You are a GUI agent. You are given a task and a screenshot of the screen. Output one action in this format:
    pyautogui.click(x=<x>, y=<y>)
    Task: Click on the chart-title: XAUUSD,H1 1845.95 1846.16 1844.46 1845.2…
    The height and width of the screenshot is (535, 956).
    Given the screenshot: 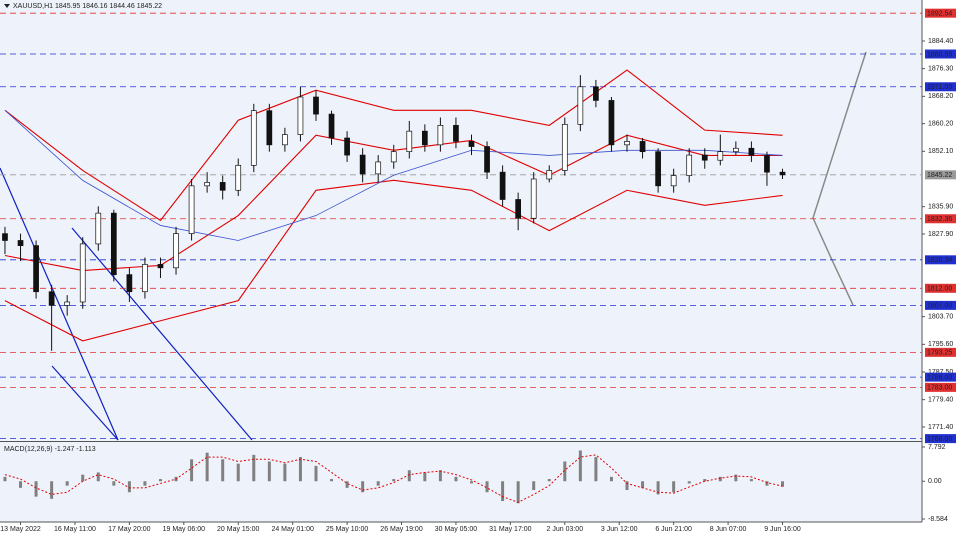 What is the action you would take?
    pyautogui.click(x=87, y=6)
    